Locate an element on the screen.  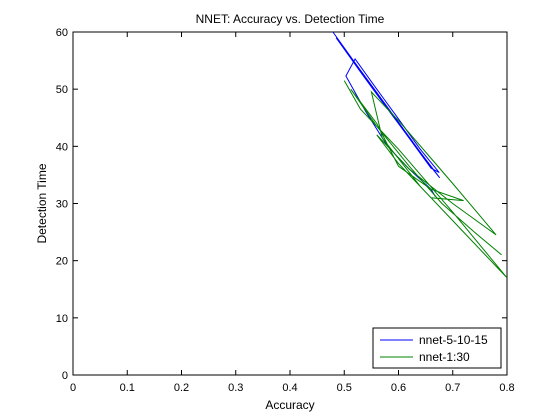
x-tick-label: 0.2 is located at coordinates (181, 388).